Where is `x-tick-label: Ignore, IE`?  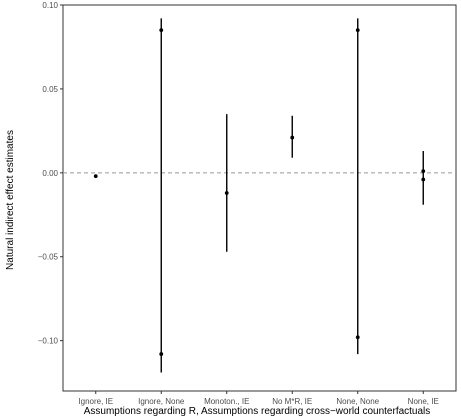 x-tick-label: Ignore, IE is located at coordinates (95, 401).